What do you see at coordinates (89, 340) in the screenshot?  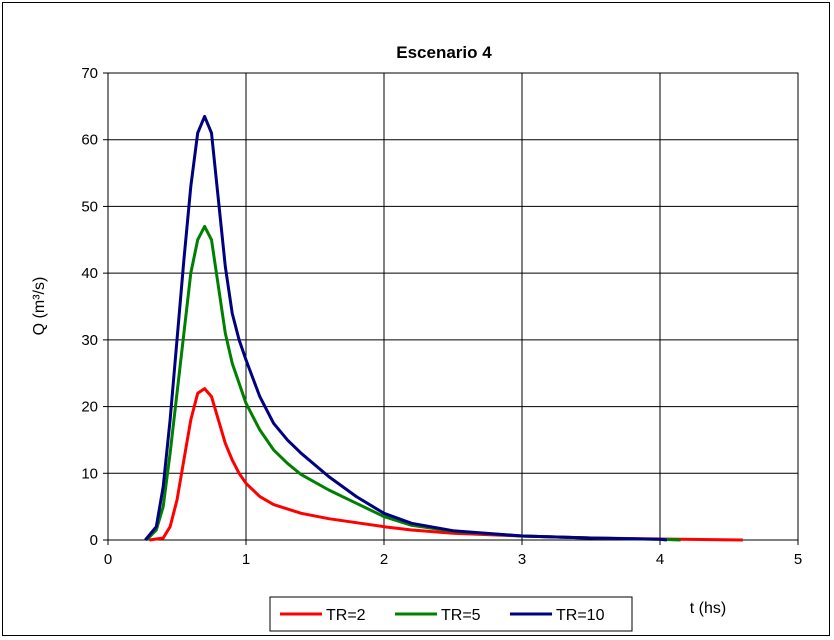 I see `y-tick-label: 30` at bounding box center [89, 340].